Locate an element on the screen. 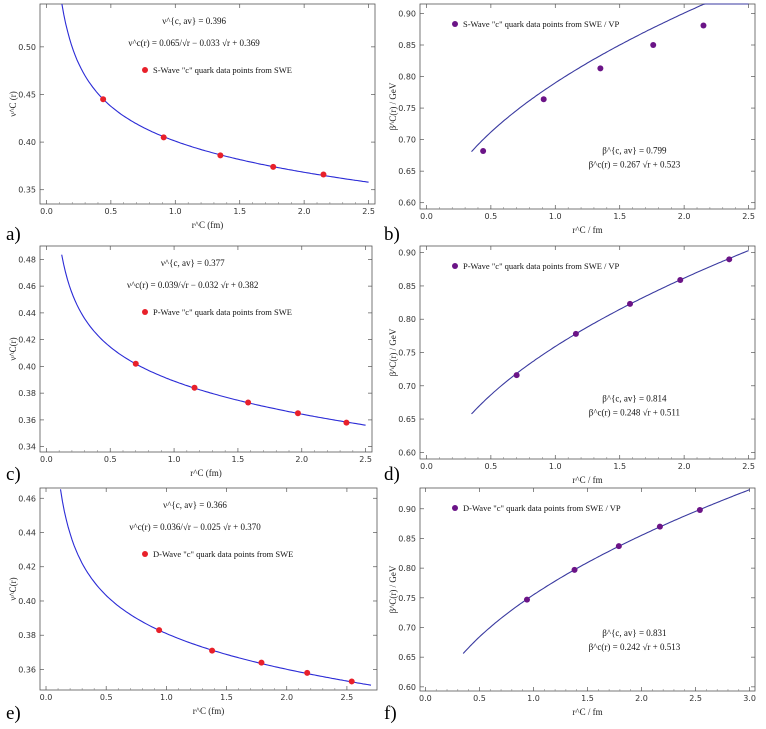 The width and height of the screenshot is (766, 729). annotation-fit-equation: ν^c(r) = 0.036/√r − 0.025 √r + 0.370 is located at coordinates (195, 527).